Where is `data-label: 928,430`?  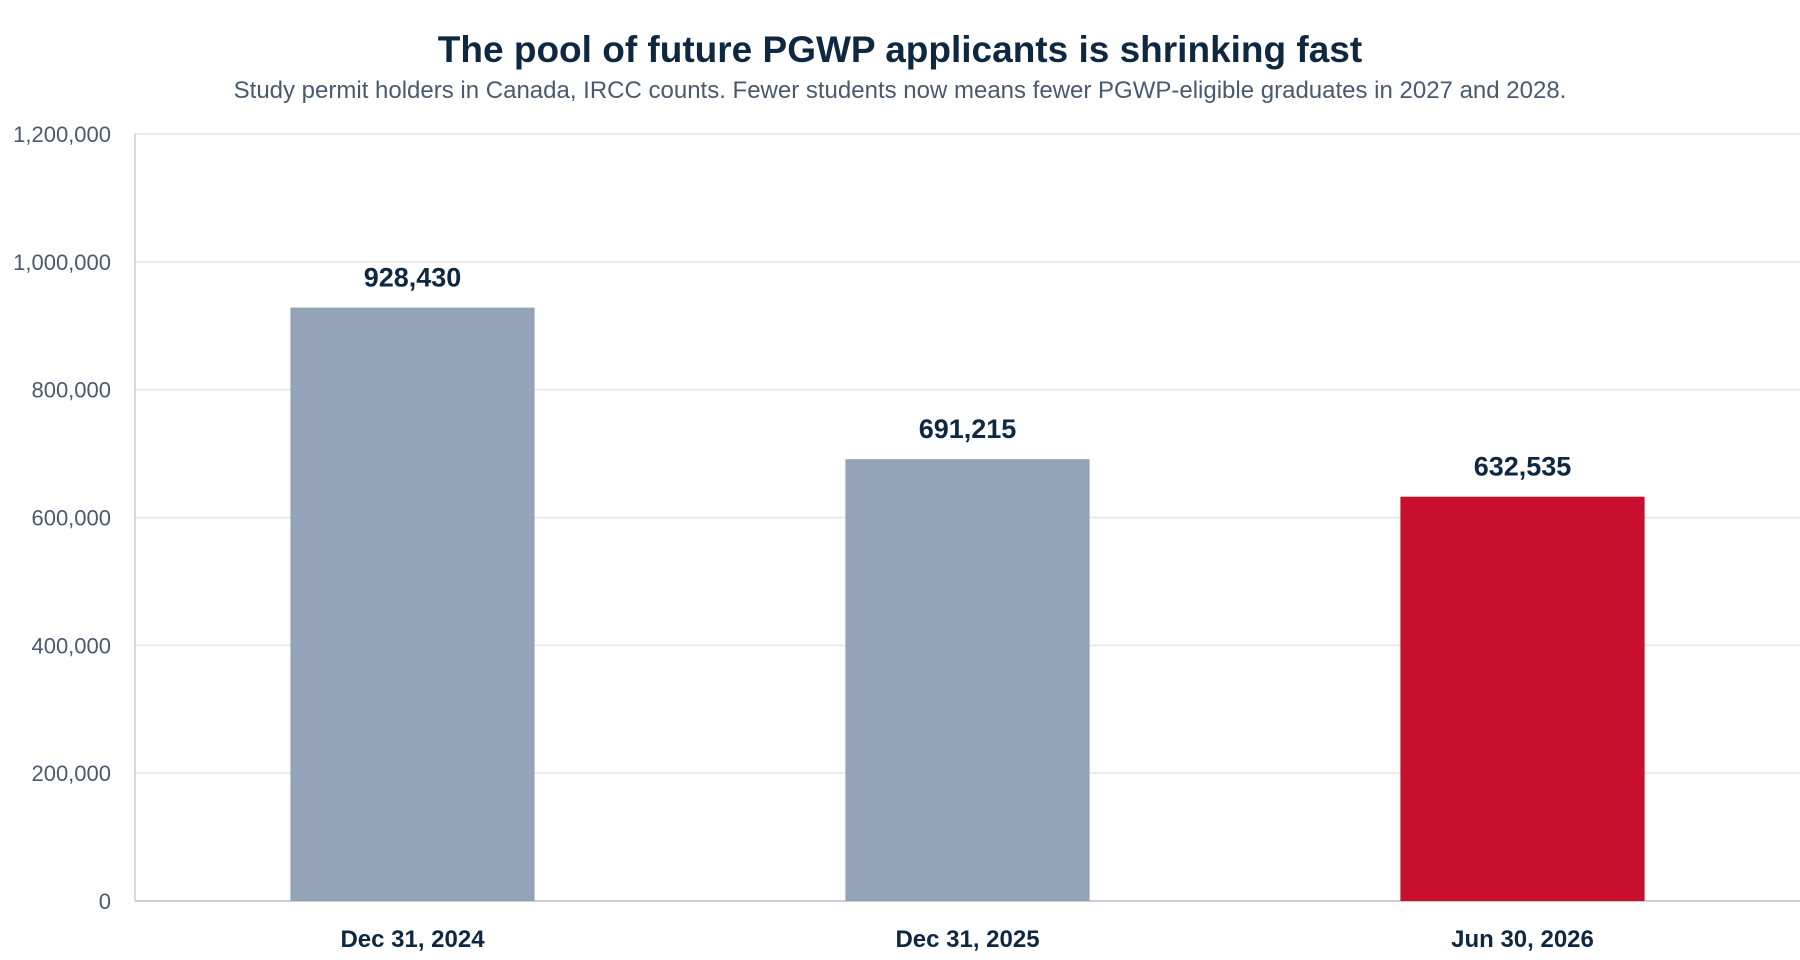 data-label: 928,430 is located at coordinates (413, 278).